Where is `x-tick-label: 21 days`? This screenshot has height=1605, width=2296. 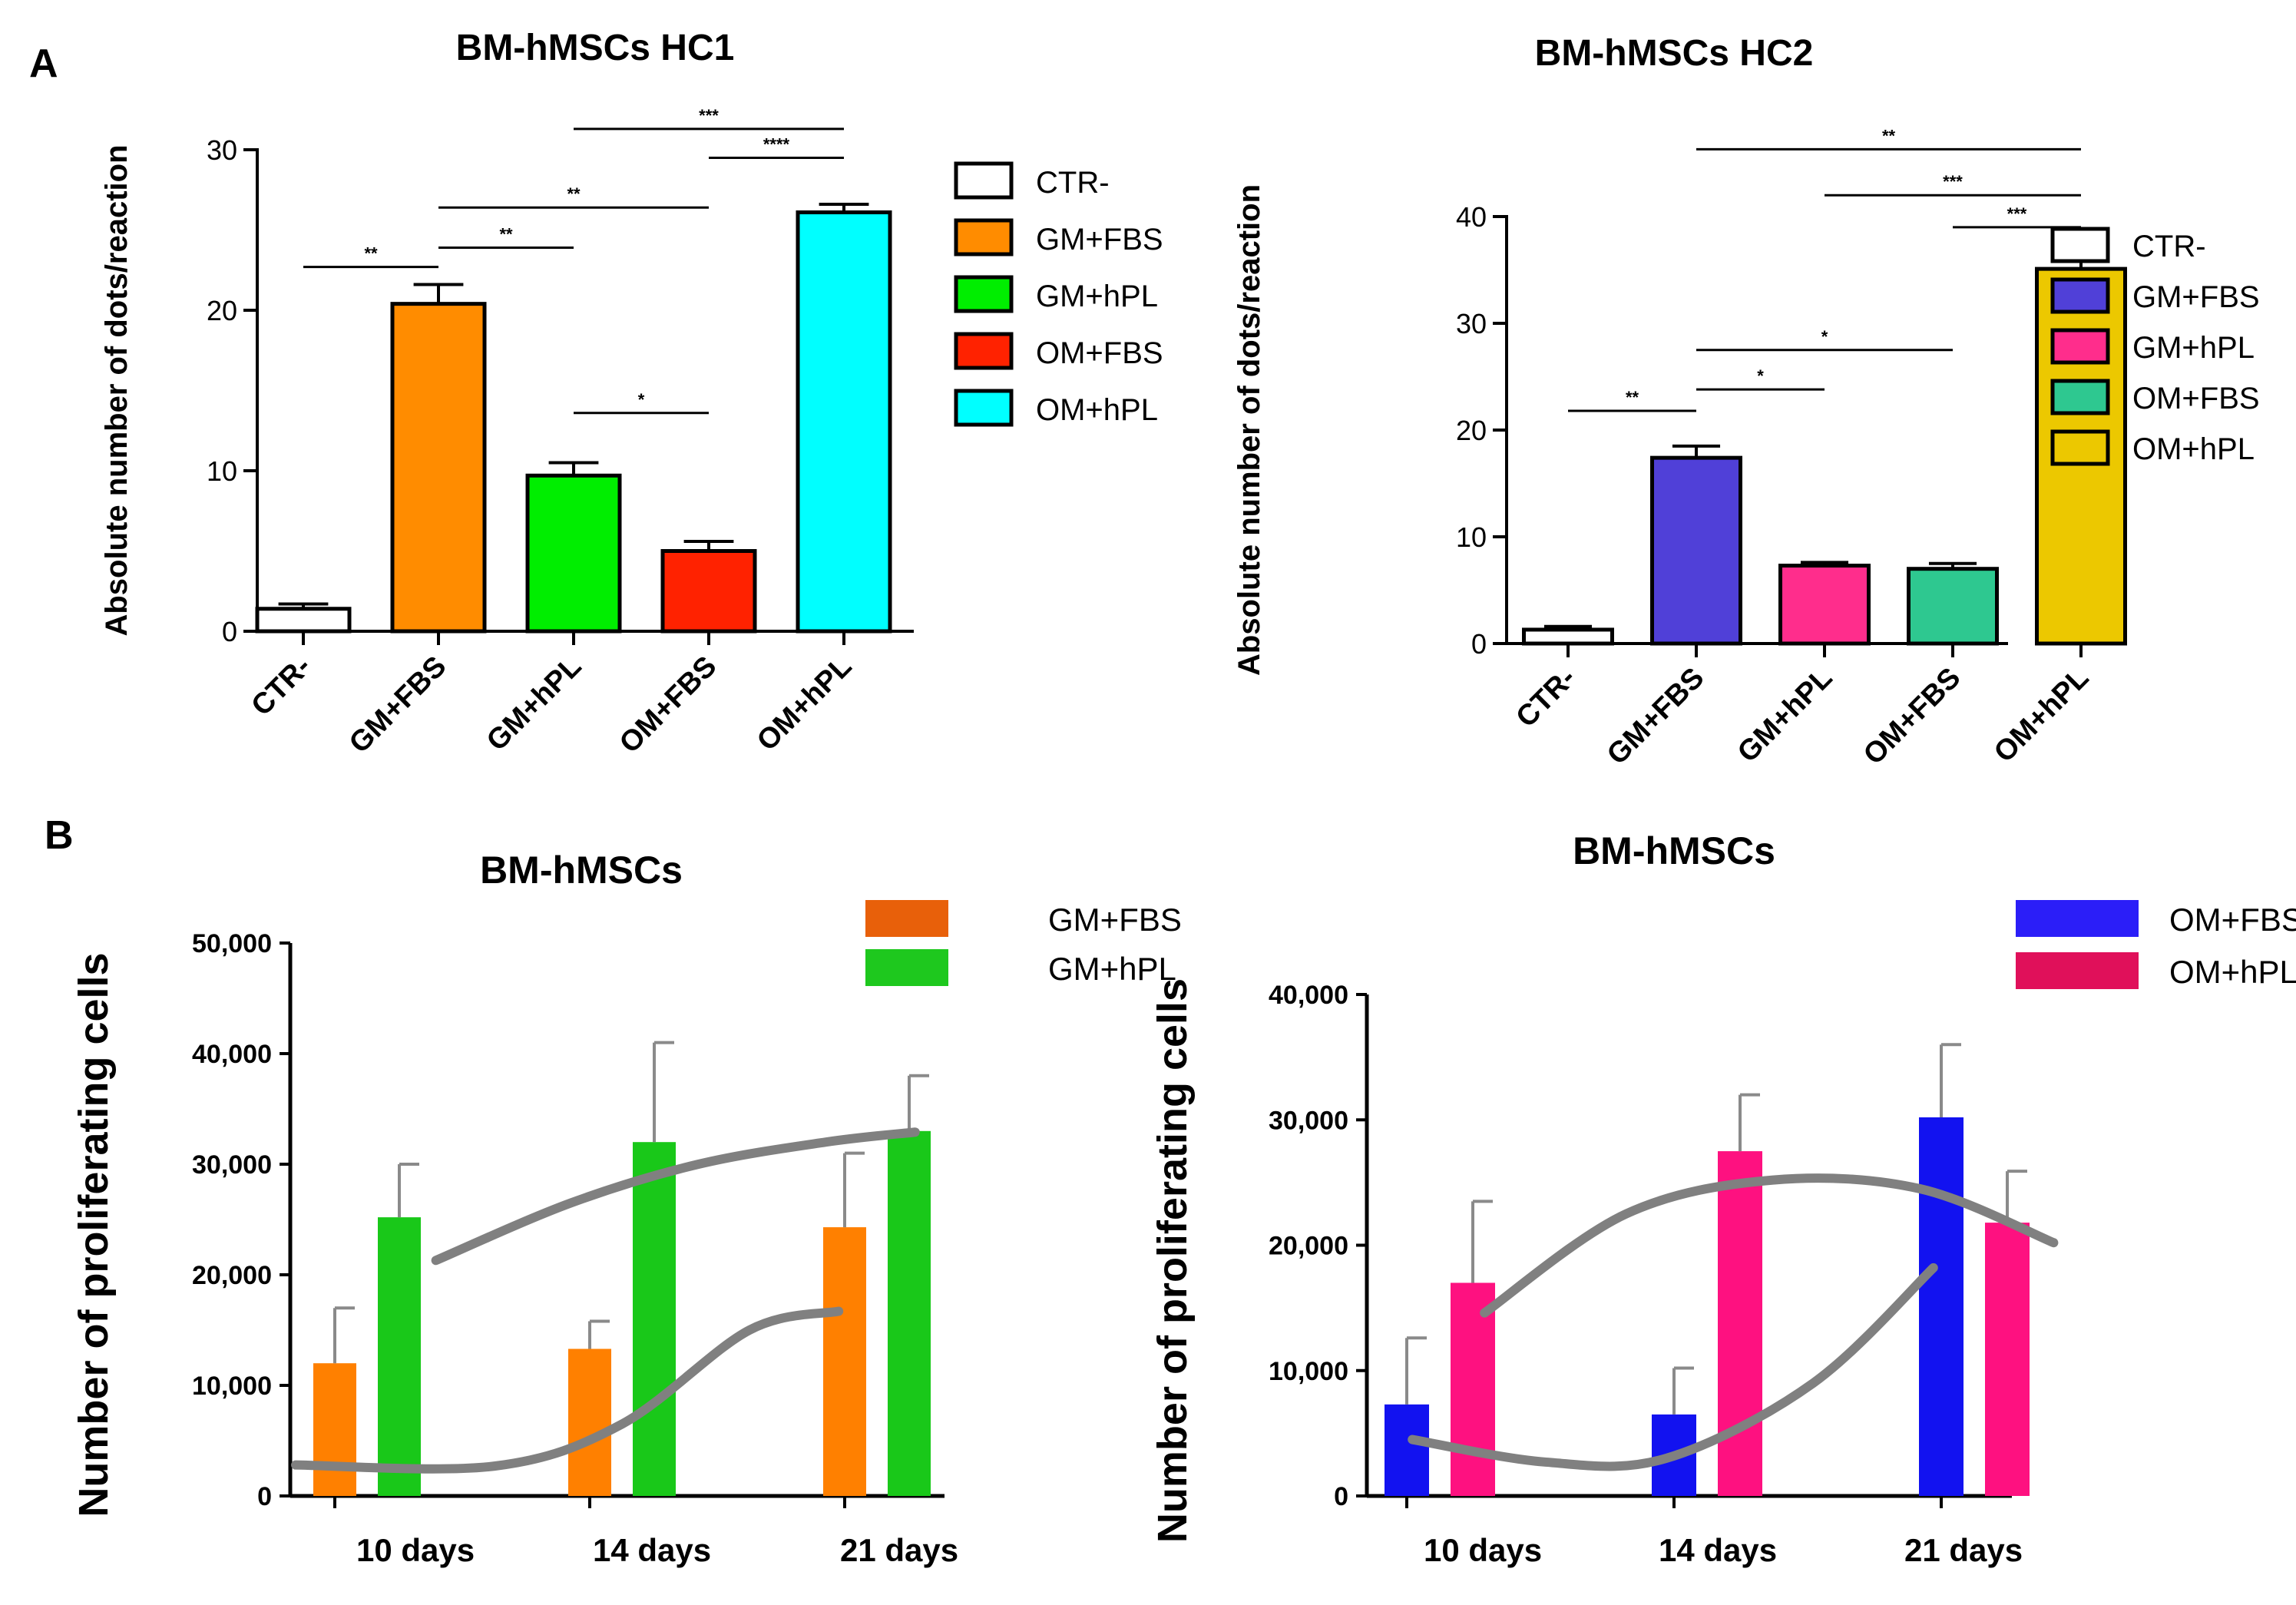
x-tick-label: 21 days is located at coordinates (1963, 1550).